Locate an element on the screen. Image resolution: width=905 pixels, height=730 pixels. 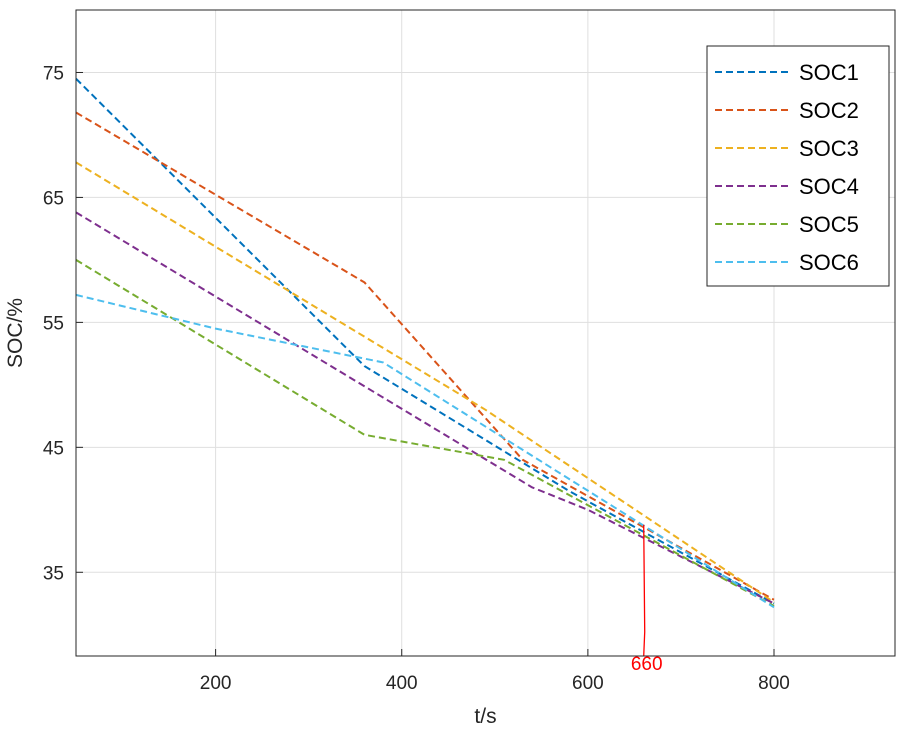
y-axis-ticks: 35 45 55 65 75 is located at coordinates (63, 323).